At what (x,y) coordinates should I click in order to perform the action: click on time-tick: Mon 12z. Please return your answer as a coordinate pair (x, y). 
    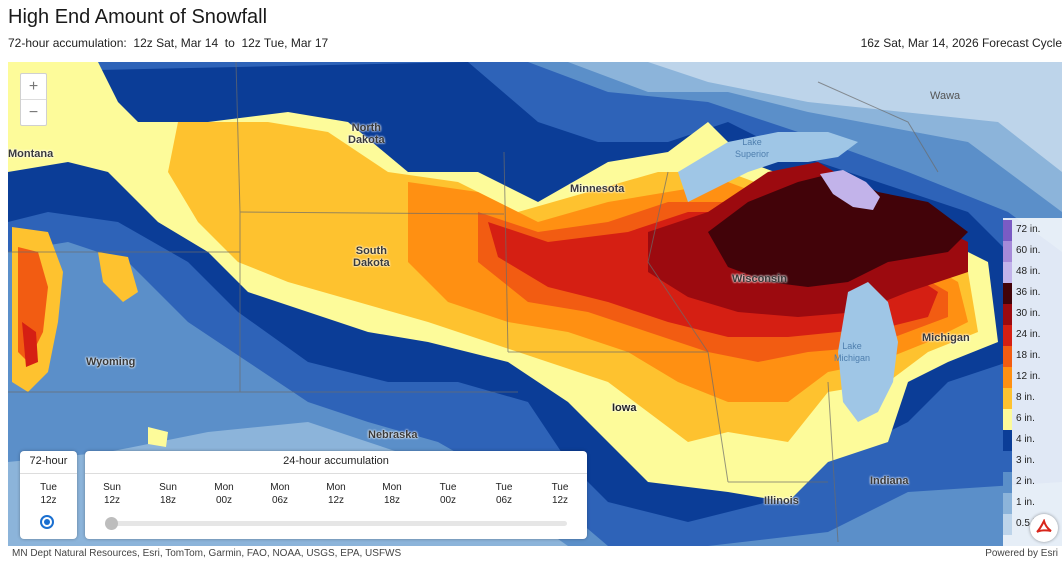
    Looking at the image, I should click on (336, 494).